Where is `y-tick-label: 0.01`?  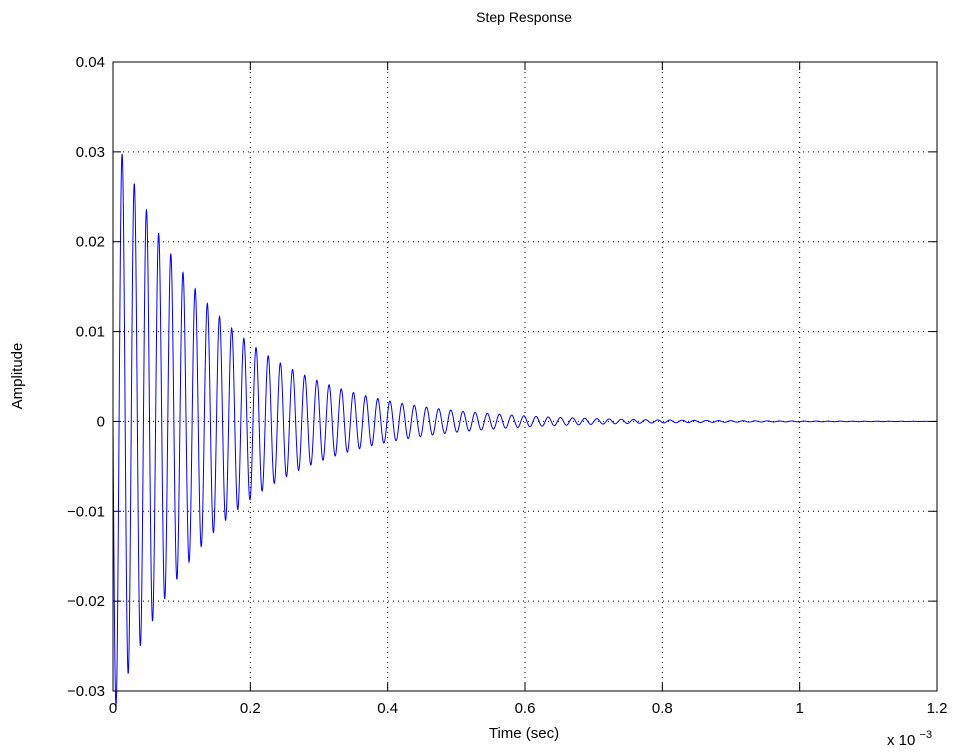 y-tick-label: 0.01 is located at coordinates (90, 332).